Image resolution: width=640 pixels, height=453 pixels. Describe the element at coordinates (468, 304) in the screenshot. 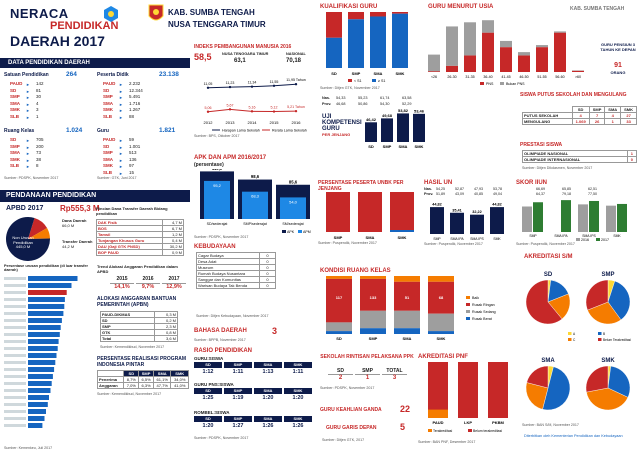

I see `kondisi-legend-swatch` at that location.